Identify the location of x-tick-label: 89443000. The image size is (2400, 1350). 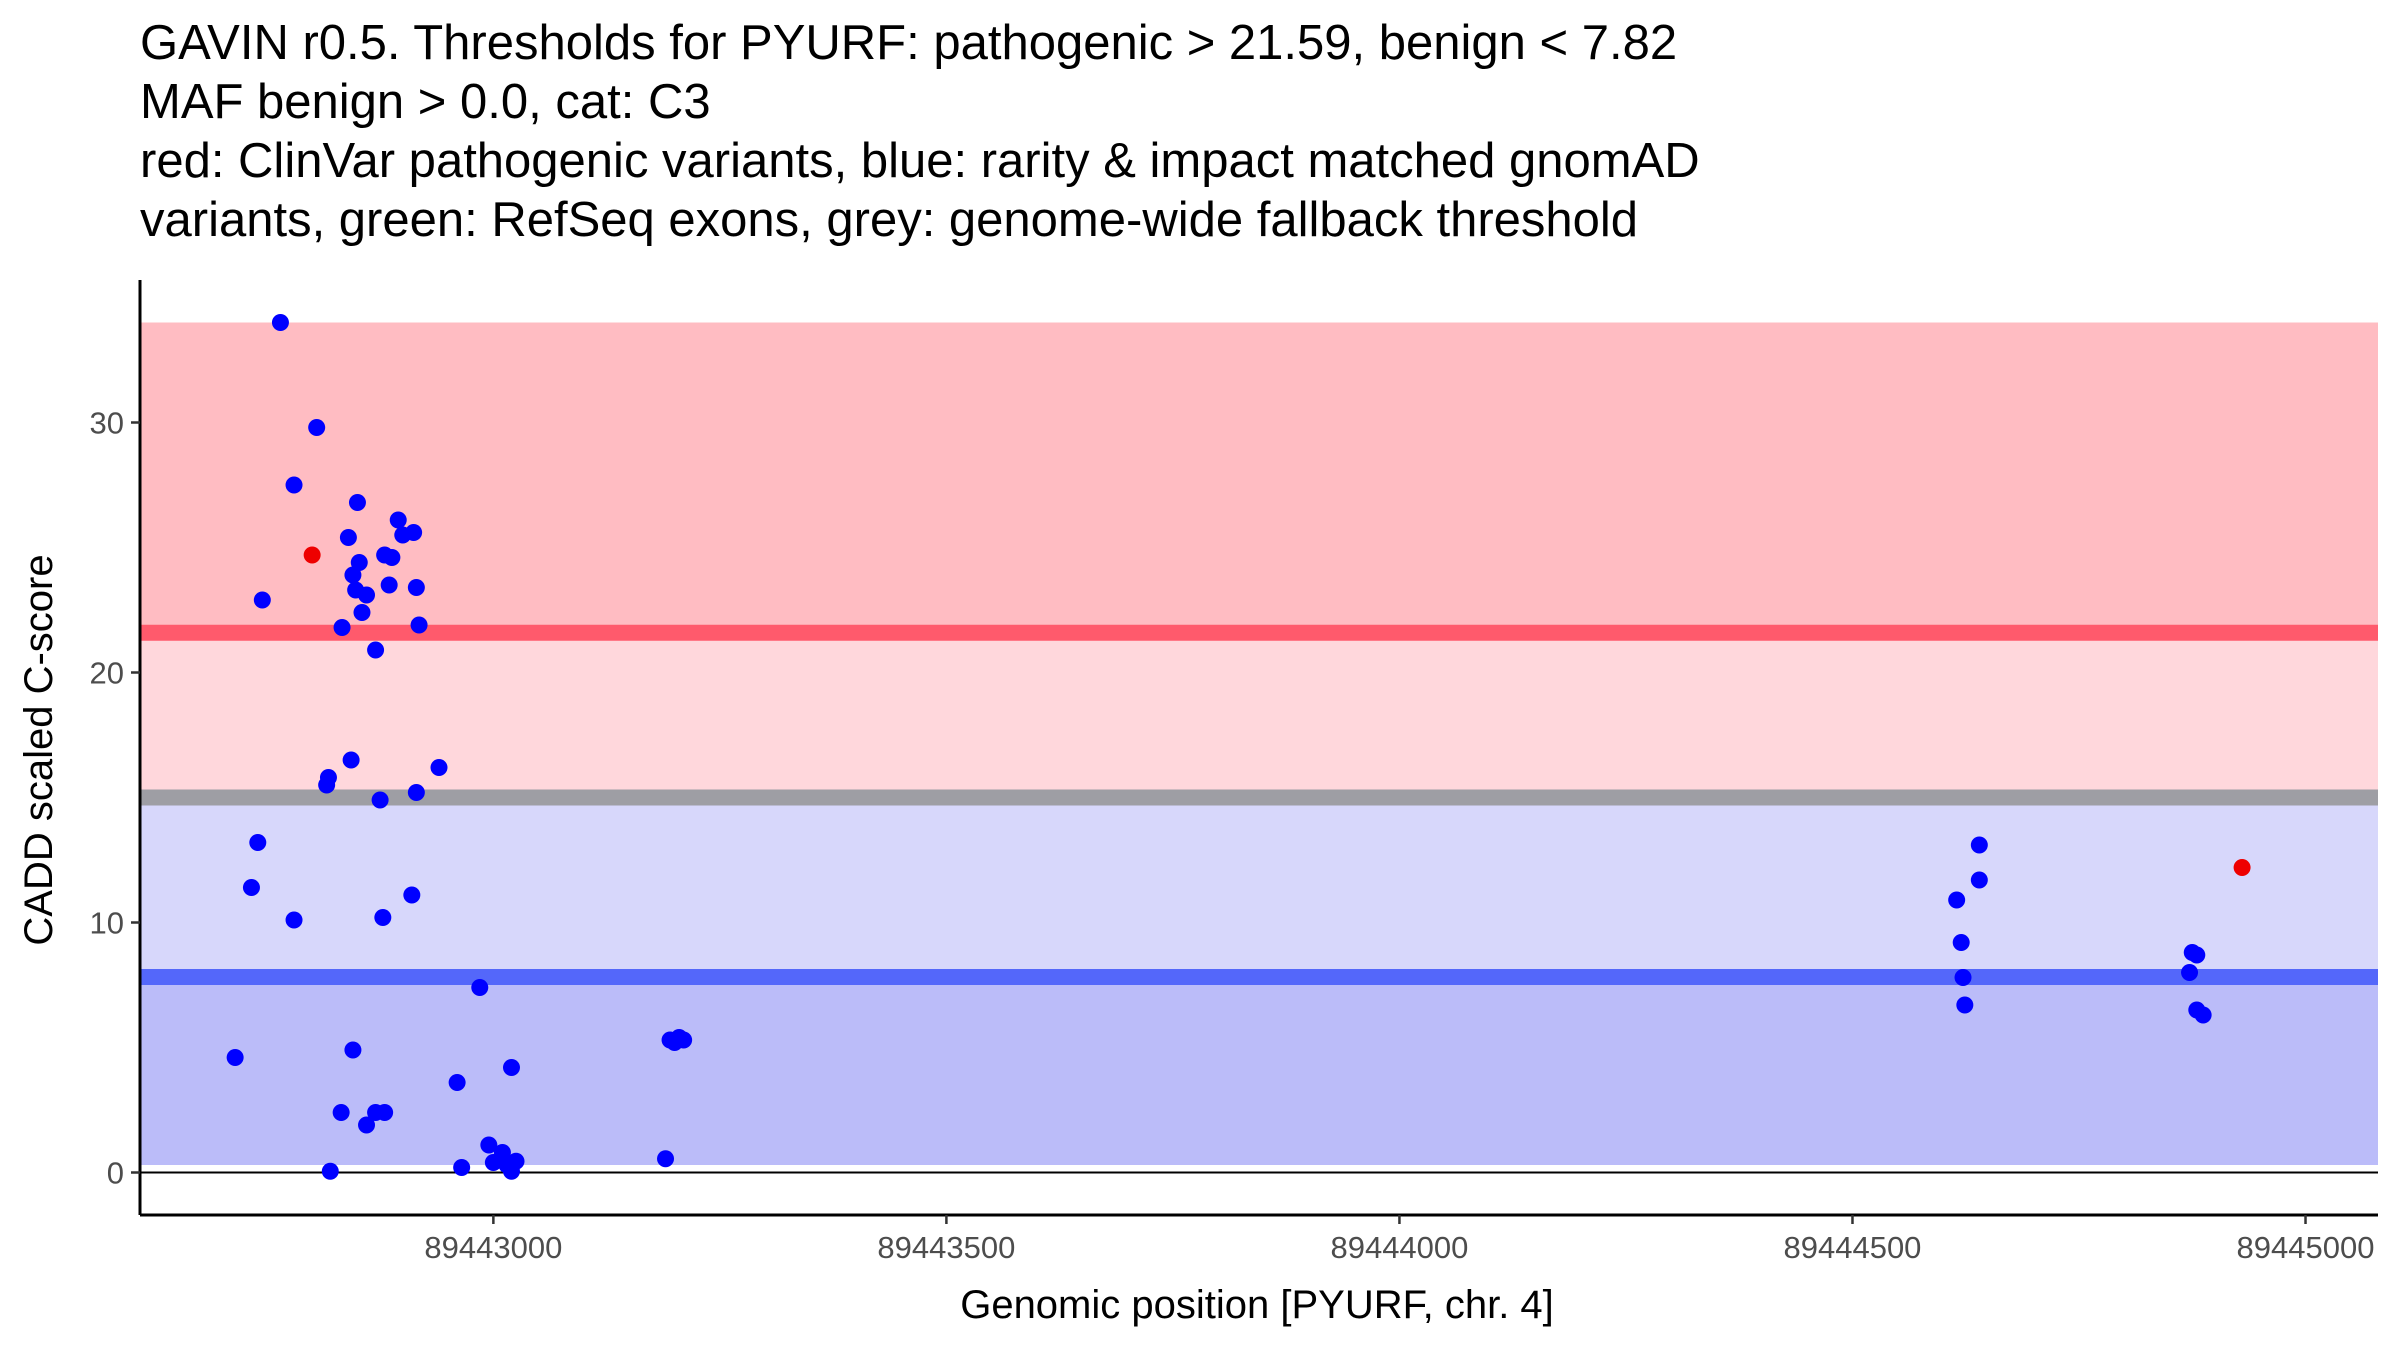
(493, 1247).